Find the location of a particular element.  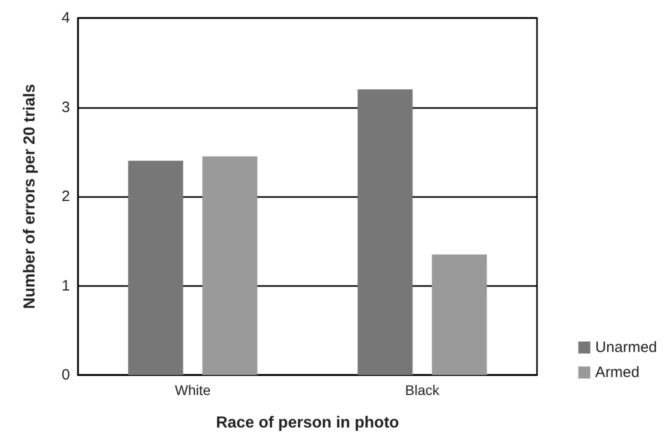

legend-label: Armed is located at coordinates (617, 372).